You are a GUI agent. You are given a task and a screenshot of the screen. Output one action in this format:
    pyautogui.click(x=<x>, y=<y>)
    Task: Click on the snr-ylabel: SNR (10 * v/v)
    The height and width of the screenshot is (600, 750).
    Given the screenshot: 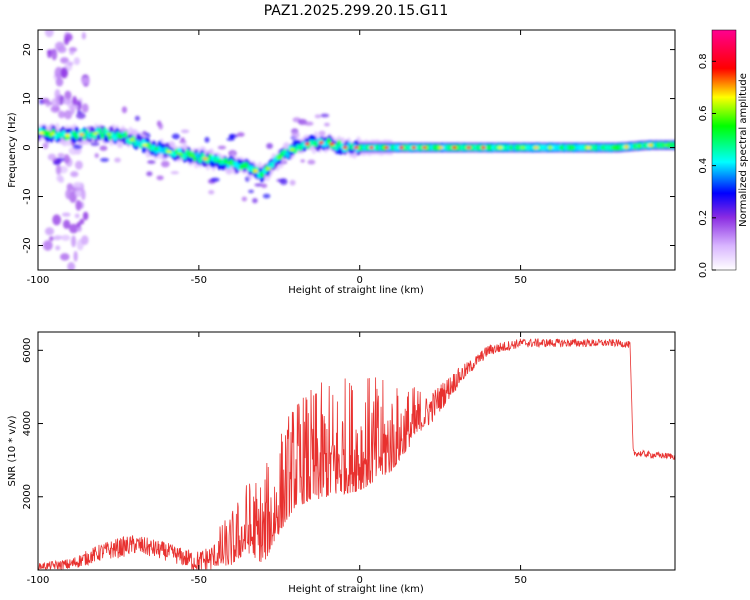 What is the action you would take?
    pyautogui.click(x=12, y=450)
    